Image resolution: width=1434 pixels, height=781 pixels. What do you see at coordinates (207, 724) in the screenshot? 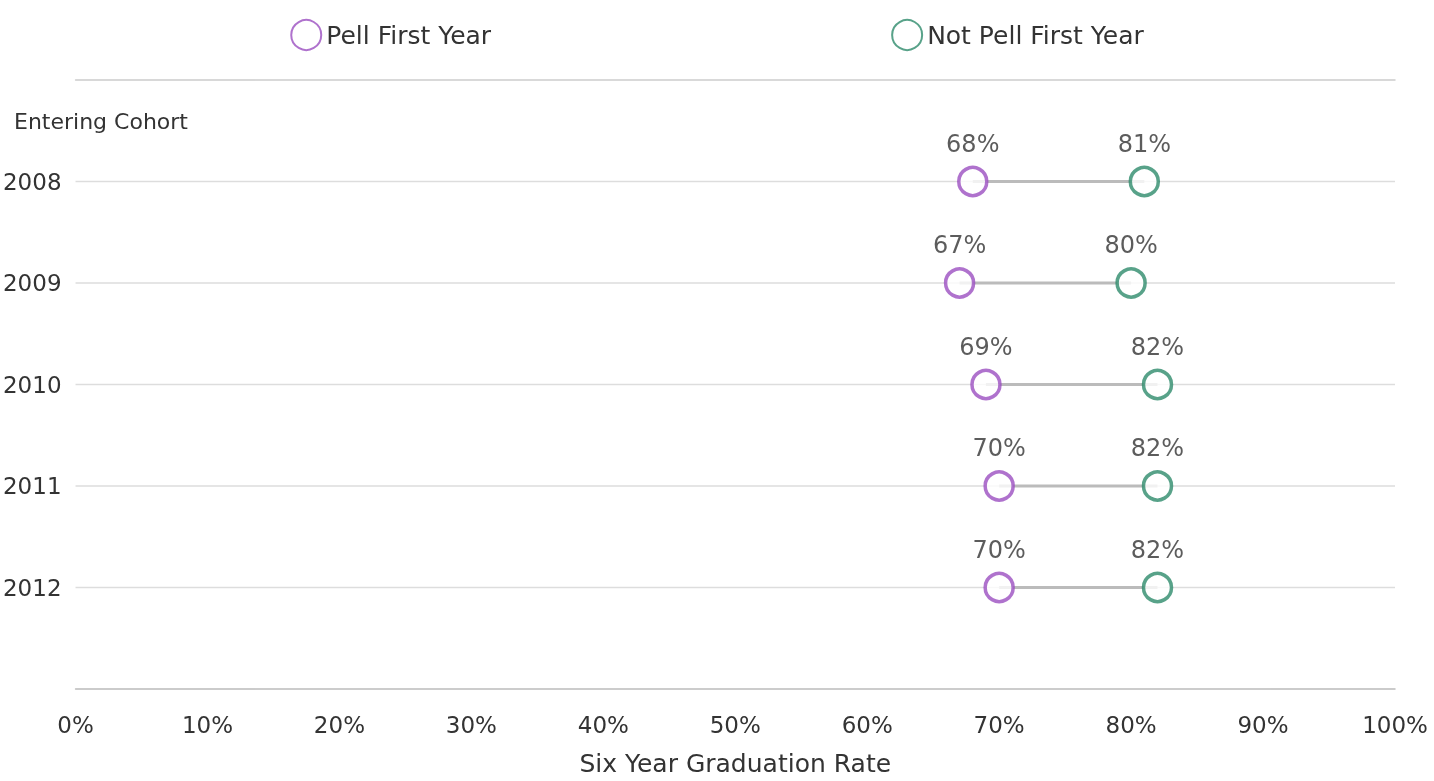
I see `x-tick-label: 10%` at bounding box center [207, 724].